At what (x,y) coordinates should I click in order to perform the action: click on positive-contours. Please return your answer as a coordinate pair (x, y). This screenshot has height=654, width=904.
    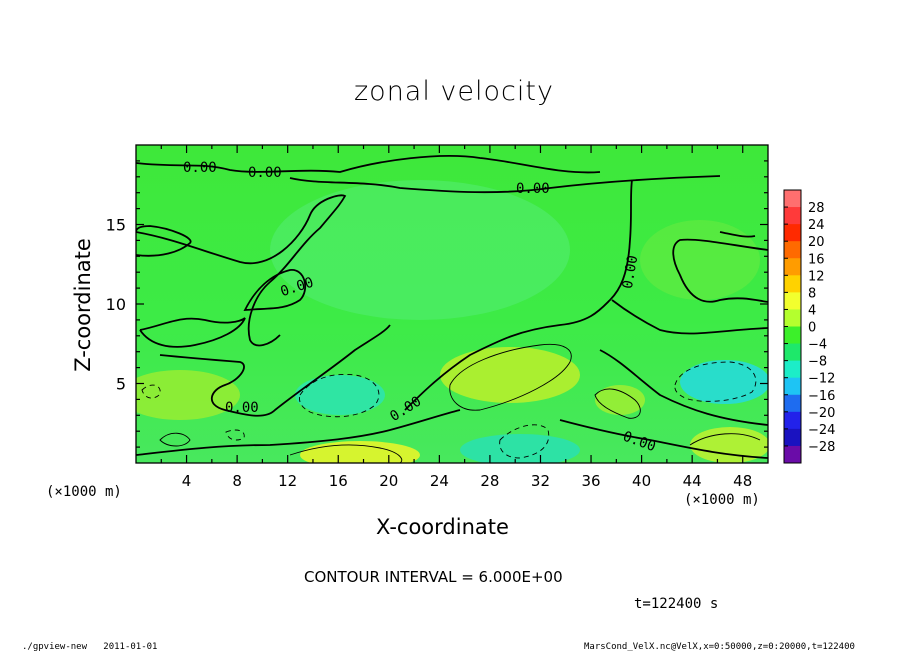
    Looking at the image, I should click on (460, 403).